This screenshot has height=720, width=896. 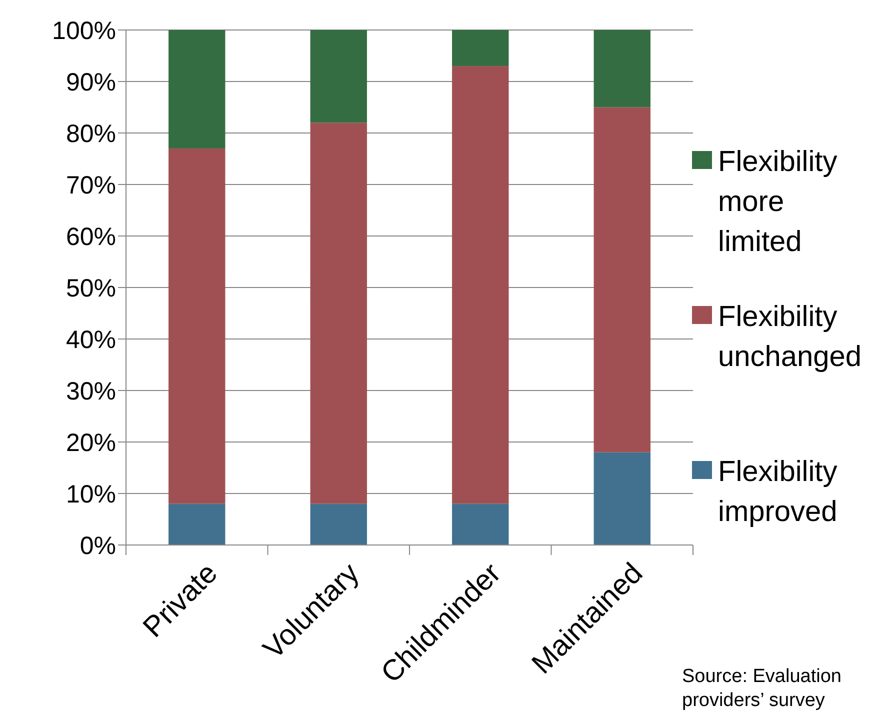 What do you see at coordinates (790, 337) in the screenshot?
I see `legend-label: Flexibility unchanged` at bounding box center [790, 337].